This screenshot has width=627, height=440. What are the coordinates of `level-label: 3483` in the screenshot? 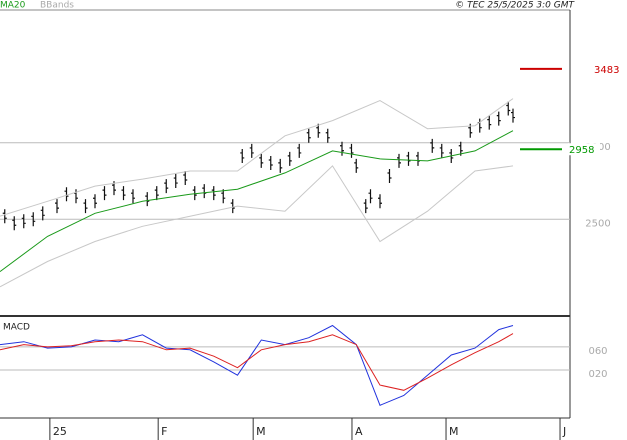 It's located at (606, 70).